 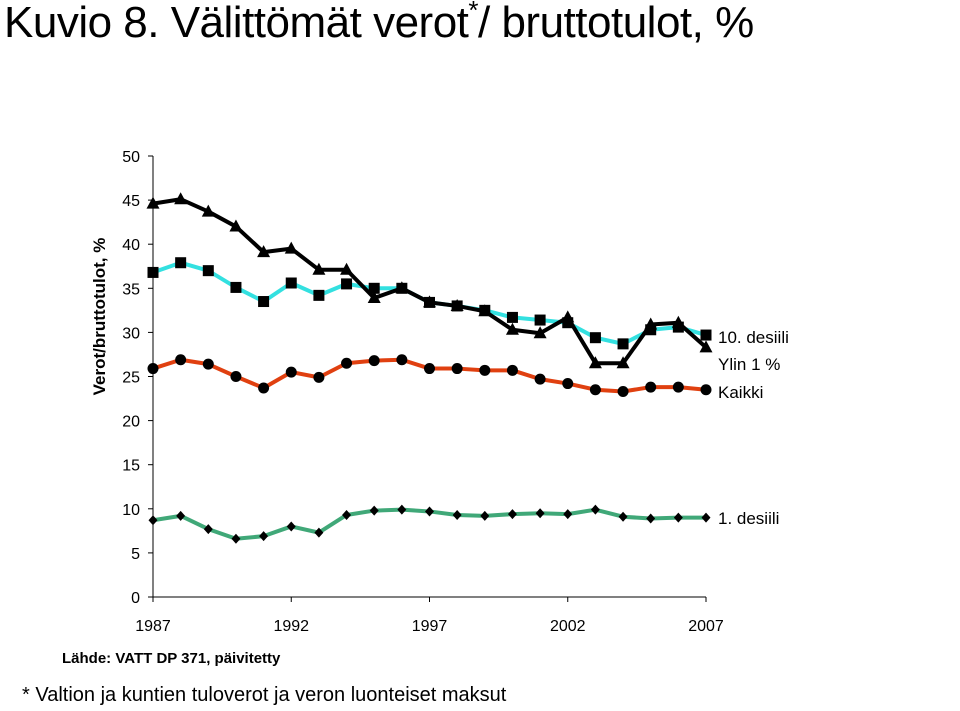 What do you see at coordinates (131, 422) in the screenshot?
I see `y-tick-label: 20` at bounding box center [131, 422].